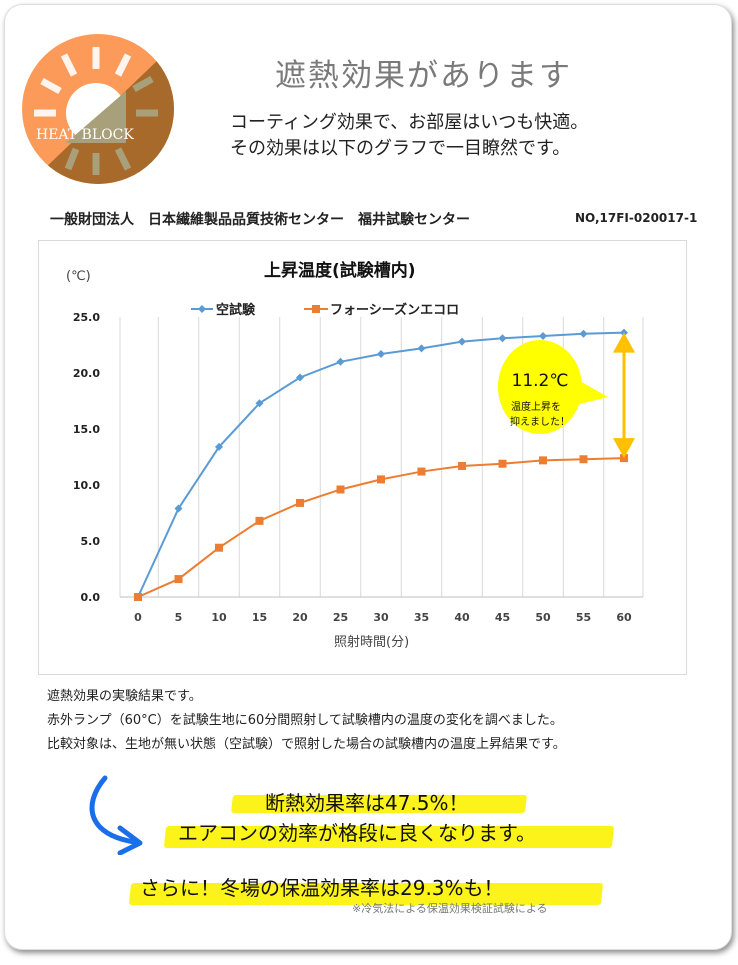 Image resolution: width=738 pixels, height=965 pixels. I want to click on x-tick-label: 15, so click(259, 617).